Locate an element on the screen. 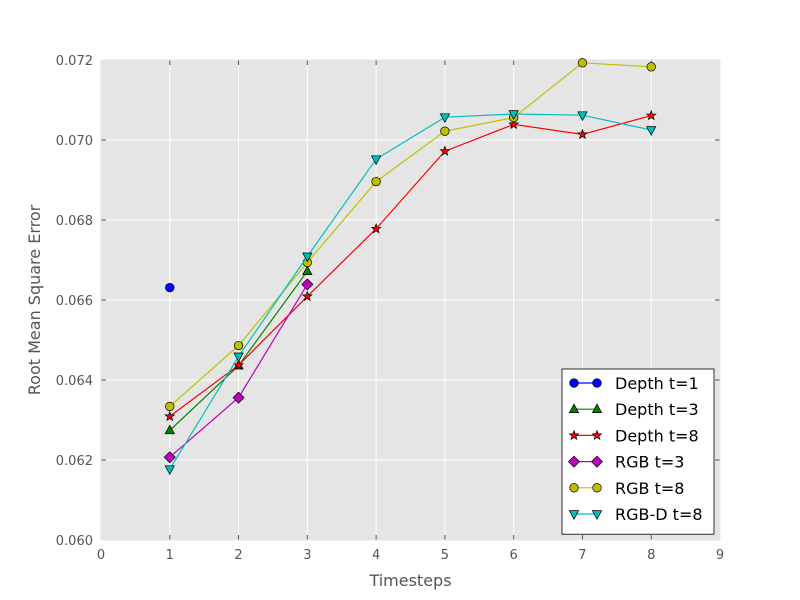  x-tick-label: 2 is located at coordinates (238, 555).